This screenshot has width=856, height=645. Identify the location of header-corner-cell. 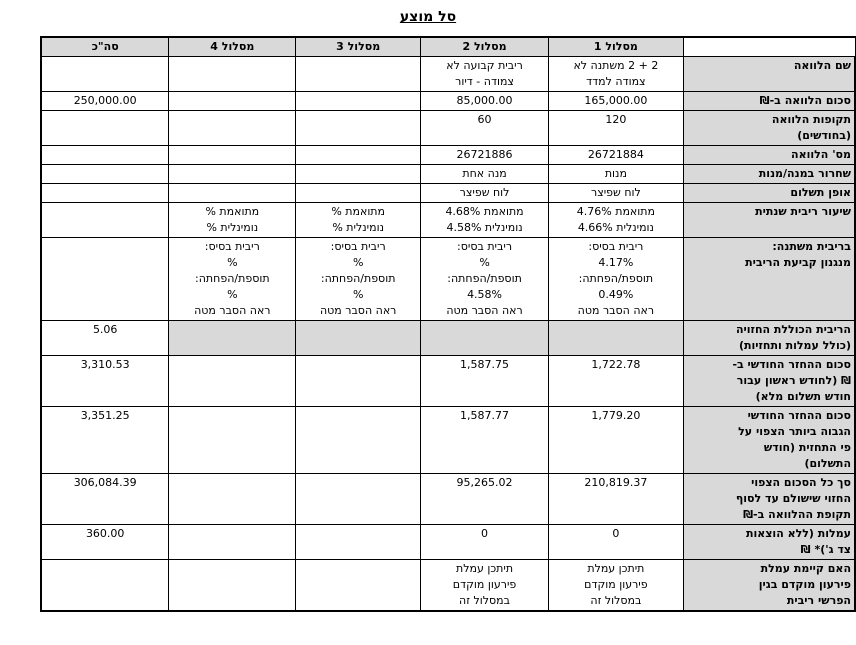
(769, 46).